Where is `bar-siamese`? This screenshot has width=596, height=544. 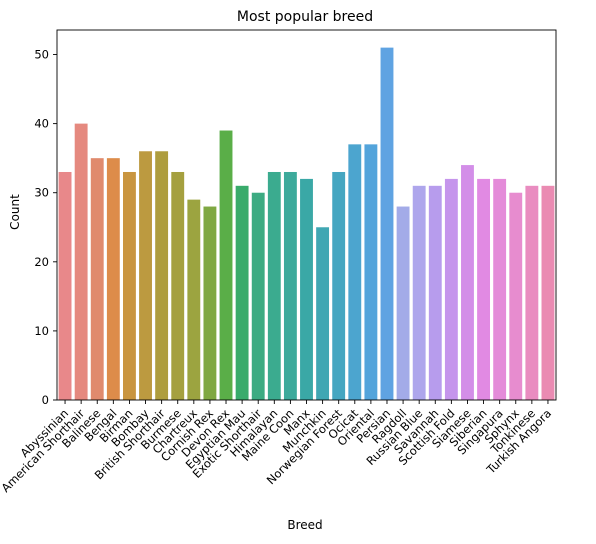 bar-siamese is located at coordinates (467, 282).